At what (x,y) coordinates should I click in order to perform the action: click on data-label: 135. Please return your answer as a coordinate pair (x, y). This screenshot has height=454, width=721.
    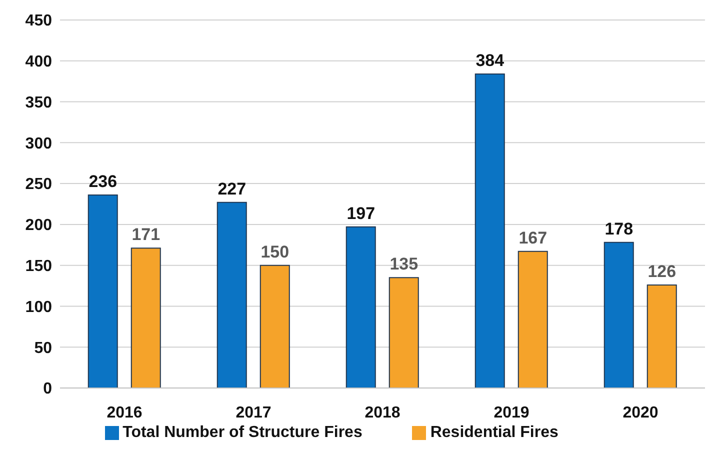
    Looking at the image, I should click on (404, 264).